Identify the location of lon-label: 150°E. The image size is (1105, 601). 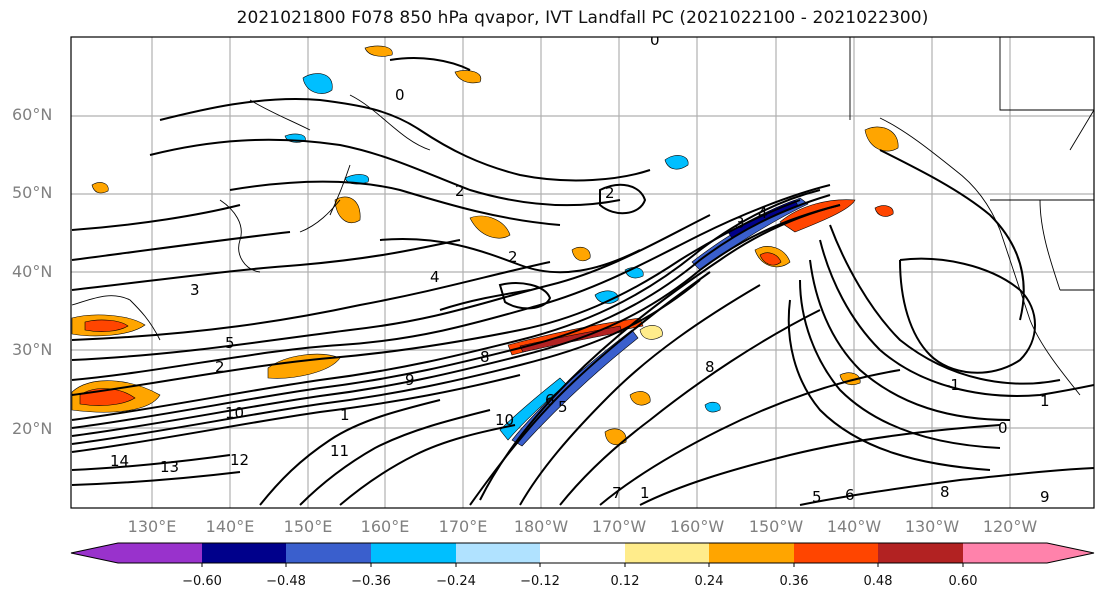
(308, 526).